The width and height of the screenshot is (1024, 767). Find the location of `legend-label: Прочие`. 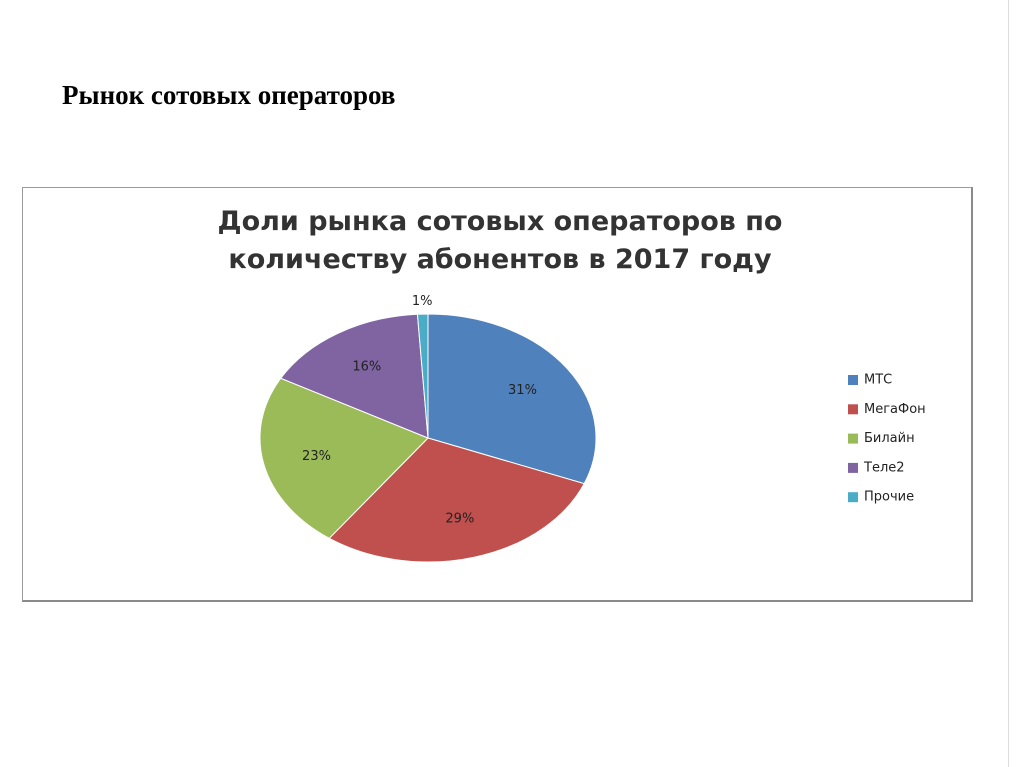

legend-label: Прочие is located at coordinates (889, 497).